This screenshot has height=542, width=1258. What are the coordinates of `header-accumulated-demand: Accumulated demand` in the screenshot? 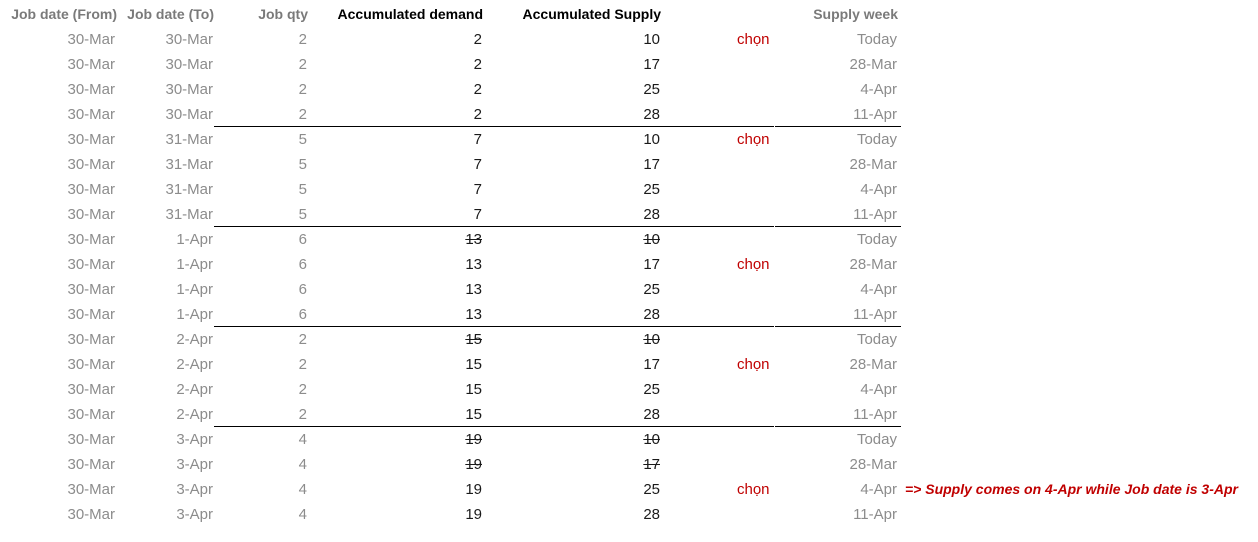 It's located at (410, 14).